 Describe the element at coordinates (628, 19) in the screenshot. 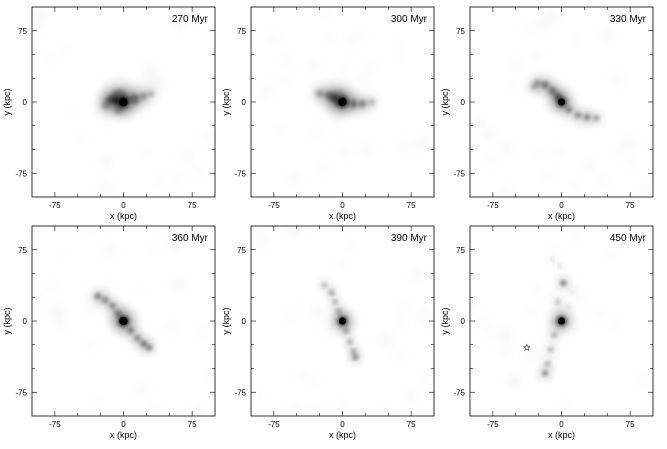

I see `time-label: 330 Myr` at that location.